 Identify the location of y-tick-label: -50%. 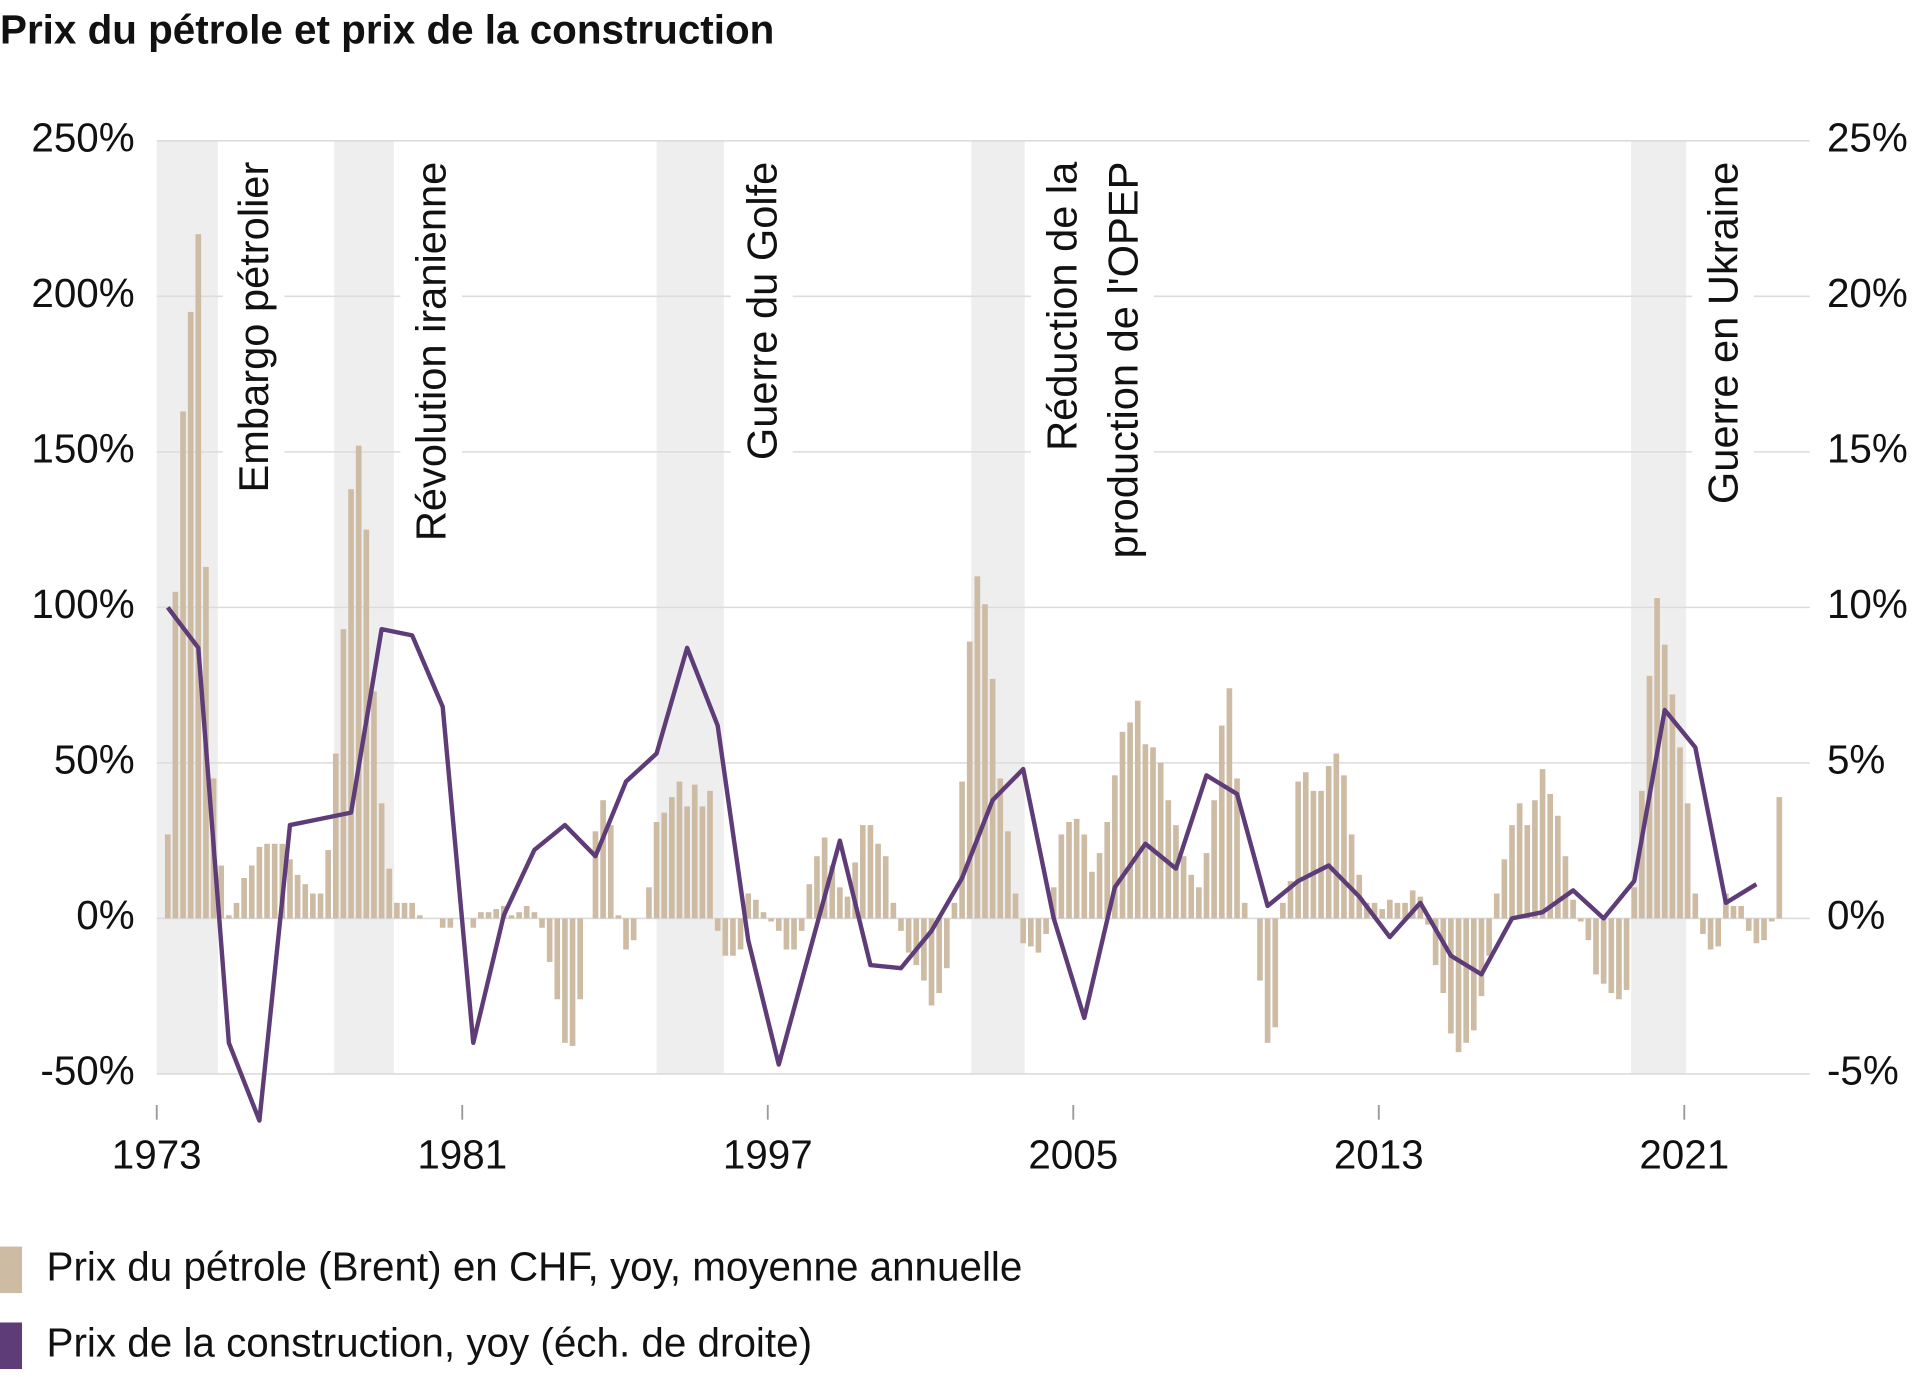
(87, 1071).